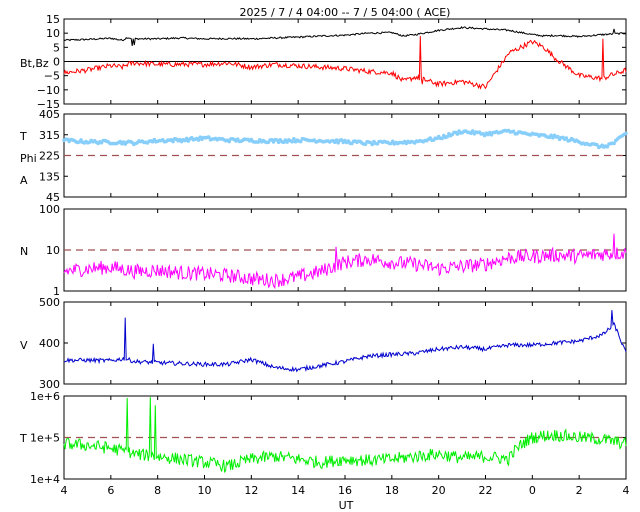 The image size is (640, 512). I want to click on y-axis-label: V, so click(24, 345).